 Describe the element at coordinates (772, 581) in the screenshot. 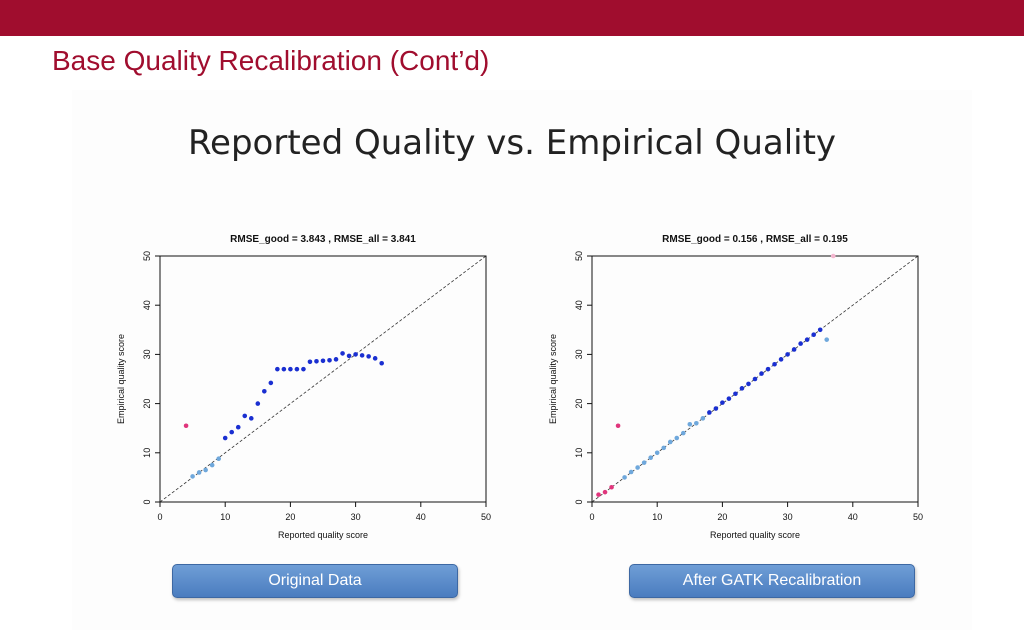

I see `after-recalibration-button: After GATK Recalibration` at that location.